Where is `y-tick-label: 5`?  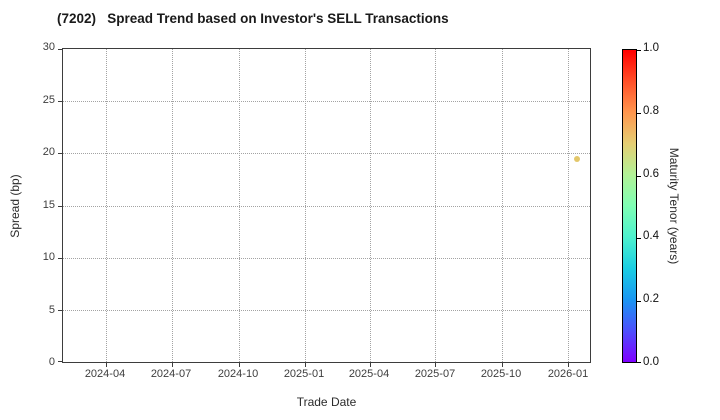
y-tick-label: 5 is located at coordinates (51, 309).